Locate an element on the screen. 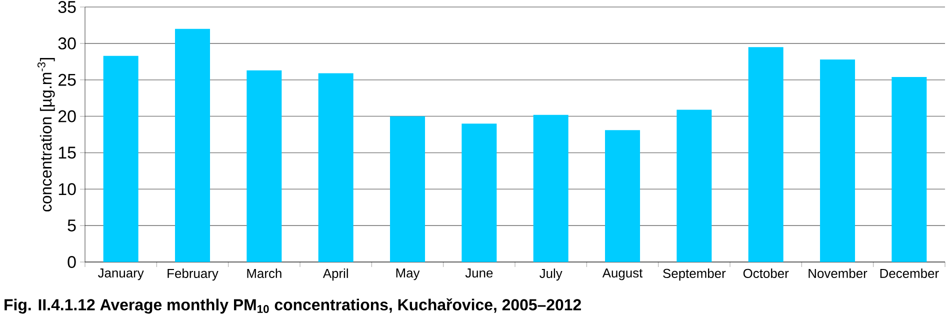 The height and width of the screenshot is (320, 950). x-tick-label: June is located at coordinates (479, 273).